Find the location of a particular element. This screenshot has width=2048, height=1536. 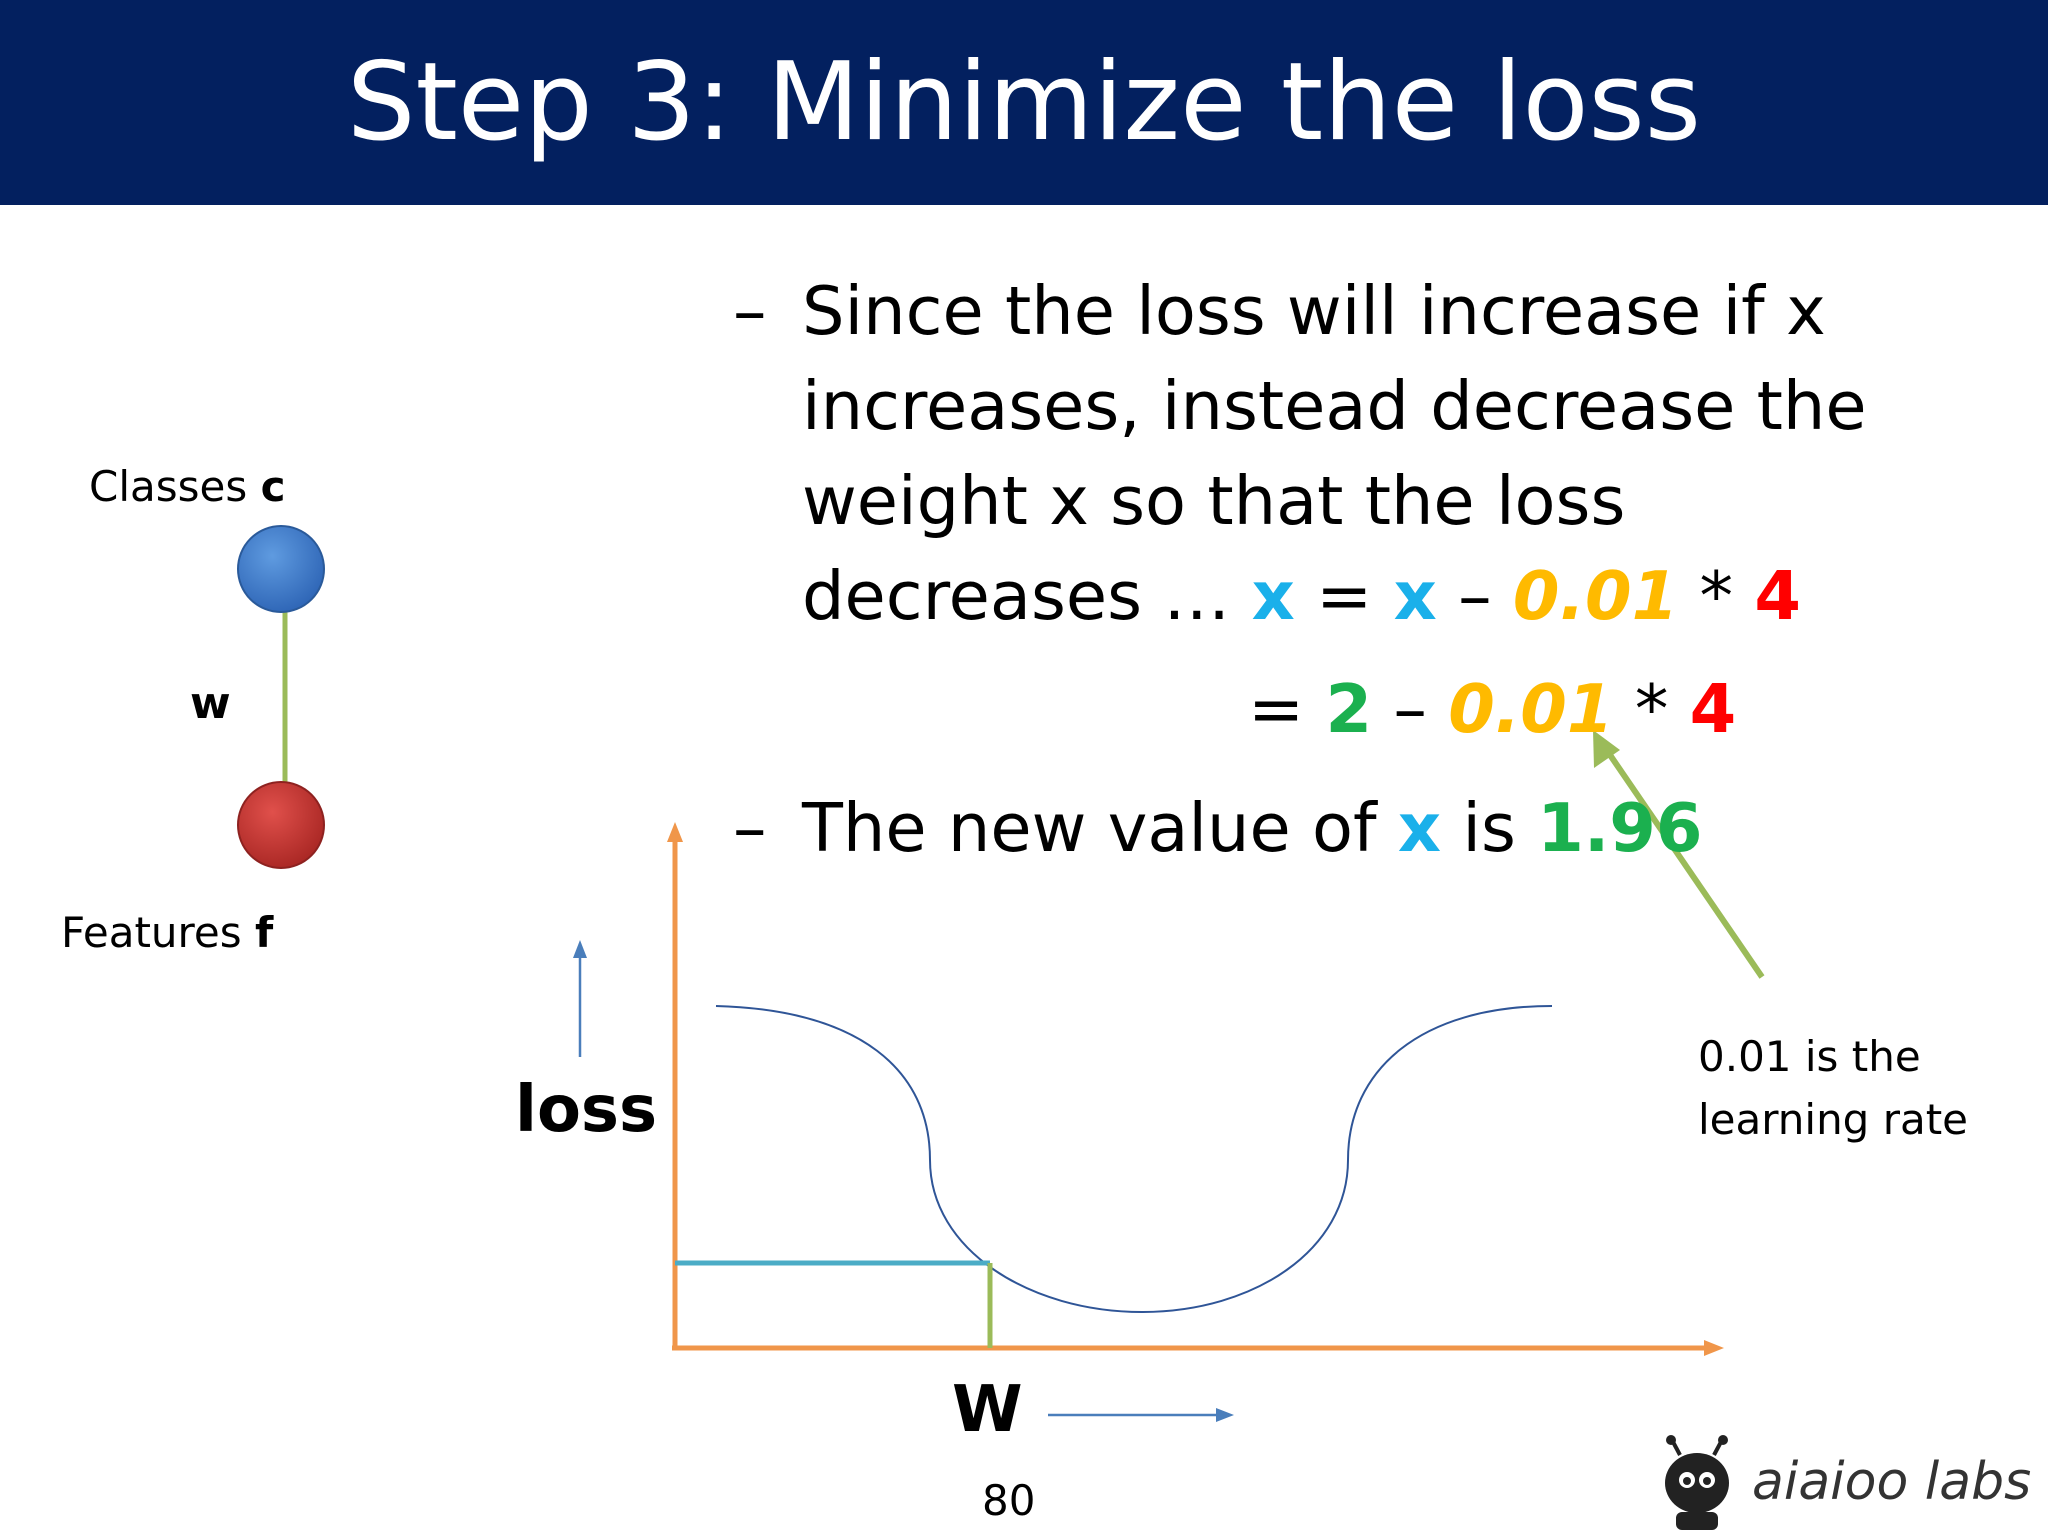

loss-axis-label: loss is located at coordinates (586, 1110).